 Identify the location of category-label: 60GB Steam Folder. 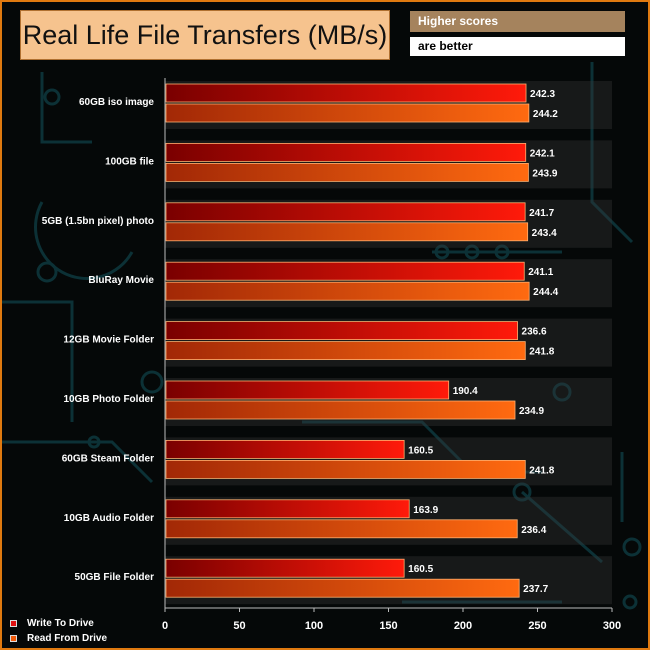
(108, 458).